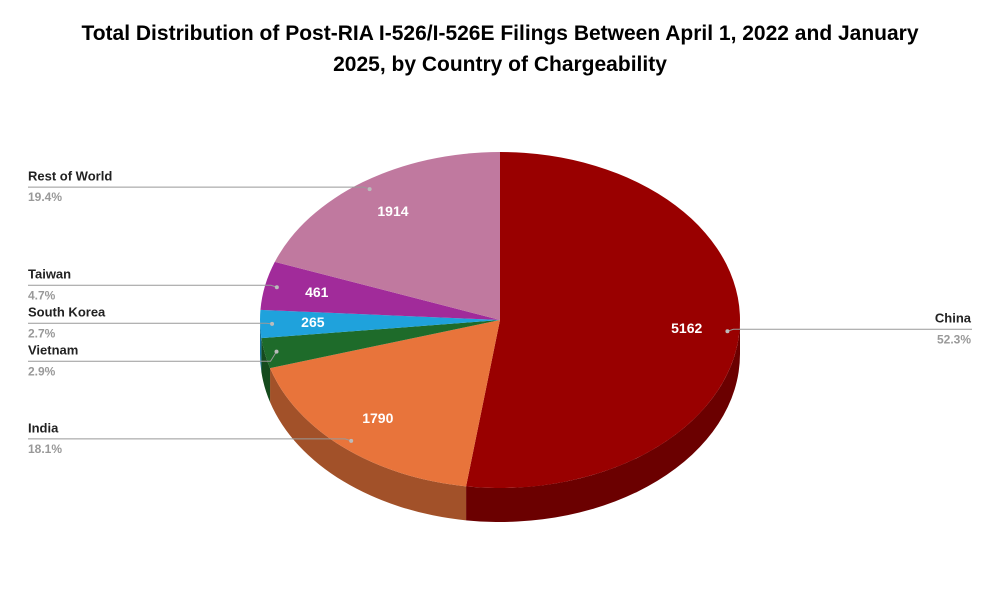  I want to click on category-label: India, so click(43, 427).